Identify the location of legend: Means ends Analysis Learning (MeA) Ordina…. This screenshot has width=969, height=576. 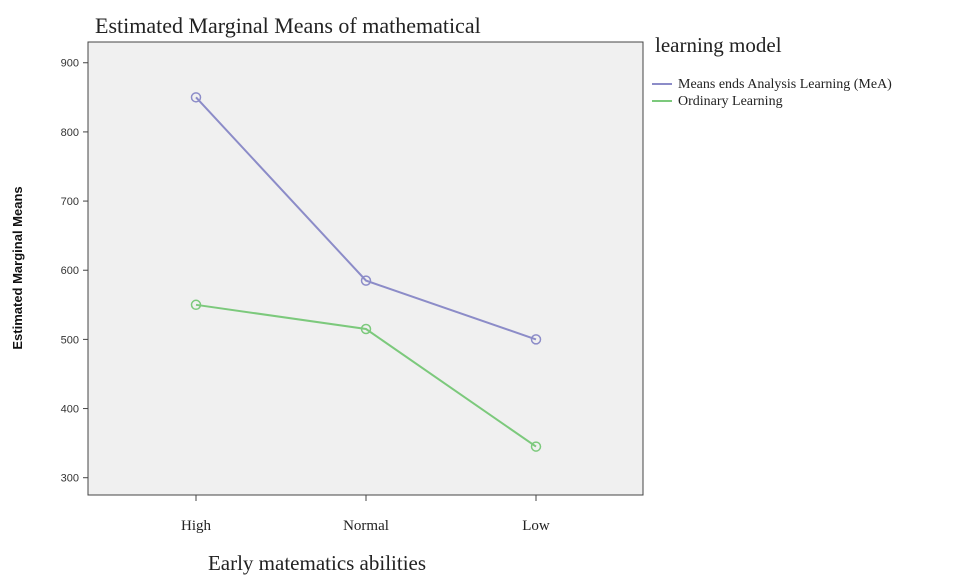
(772, 93).